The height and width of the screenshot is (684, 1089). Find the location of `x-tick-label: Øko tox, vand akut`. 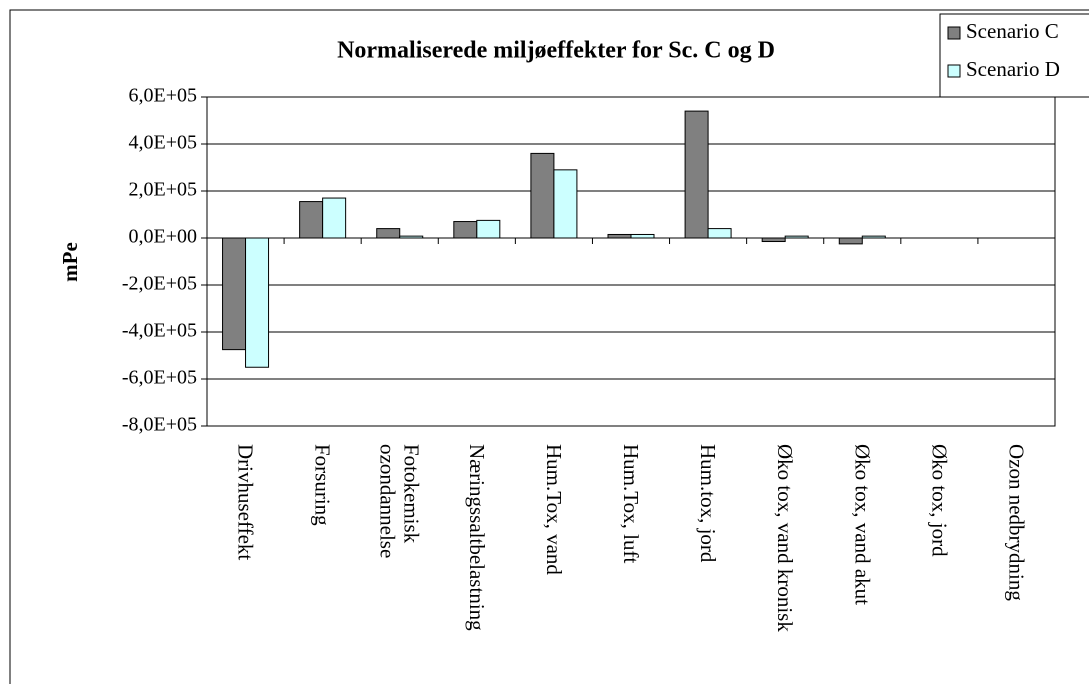

x-tick-label: Øko tox, vand akut is located at coordinates (862, 524).